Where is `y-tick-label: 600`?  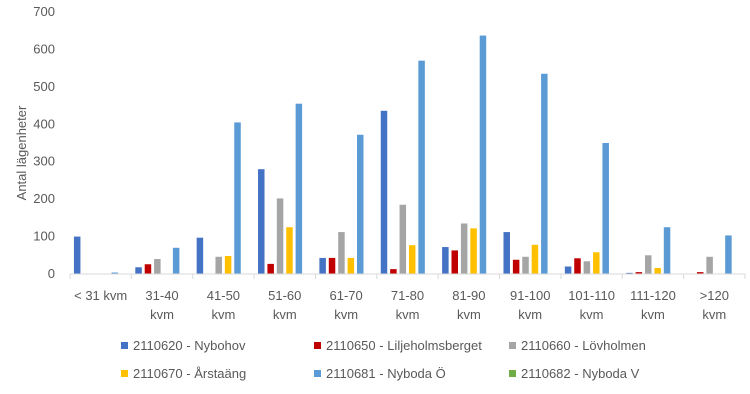
y-tick-label: 600 is located at coordinates (44, 48).